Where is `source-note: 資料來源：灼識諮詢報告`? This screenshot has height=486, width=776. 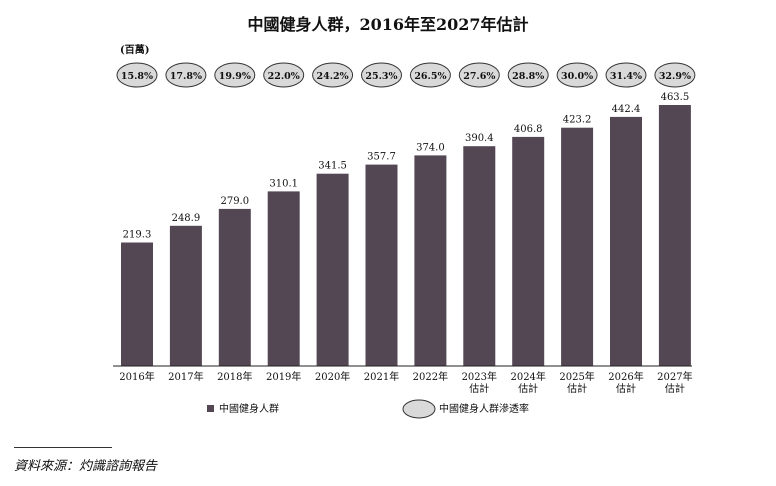 source-note: 資料來源：灼識諮詢報告 is located at coordinates (86, 466).